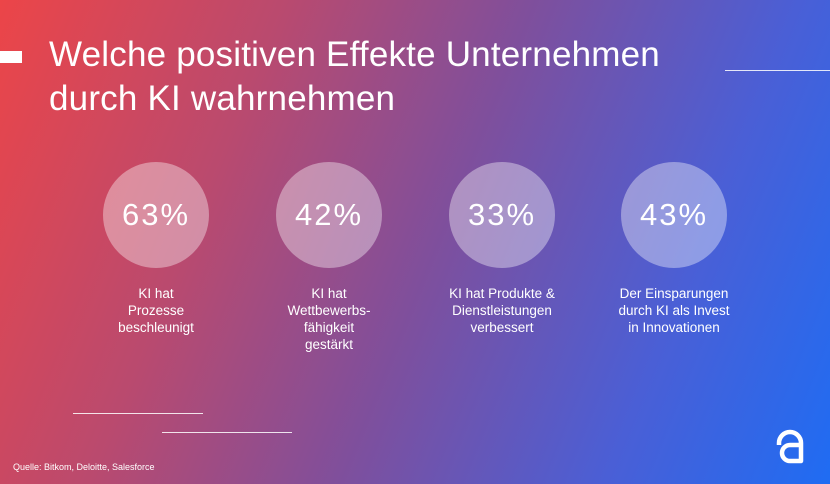 Image resolution: width=830 pixels, height=484 pixels. I want to click on stat-label: KI hat Prozesse beschleunigt, so click(156, 310).